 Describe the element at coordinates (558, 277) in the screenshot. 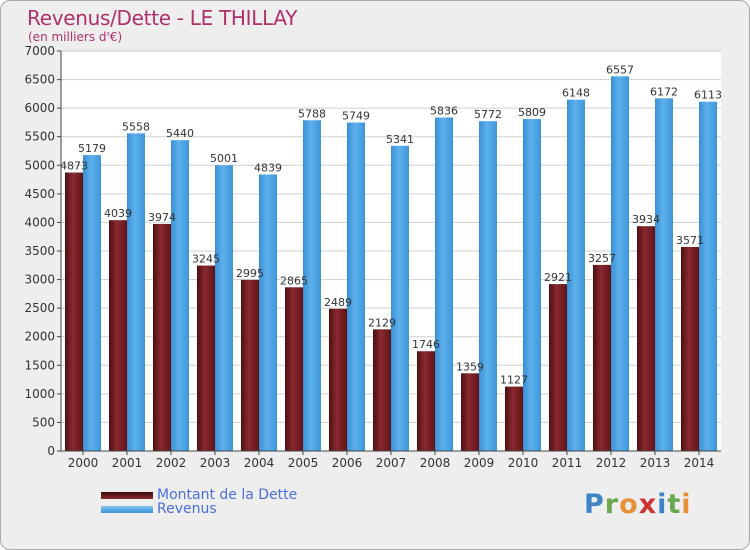

I see `debt-value-label: 2921` at that location.